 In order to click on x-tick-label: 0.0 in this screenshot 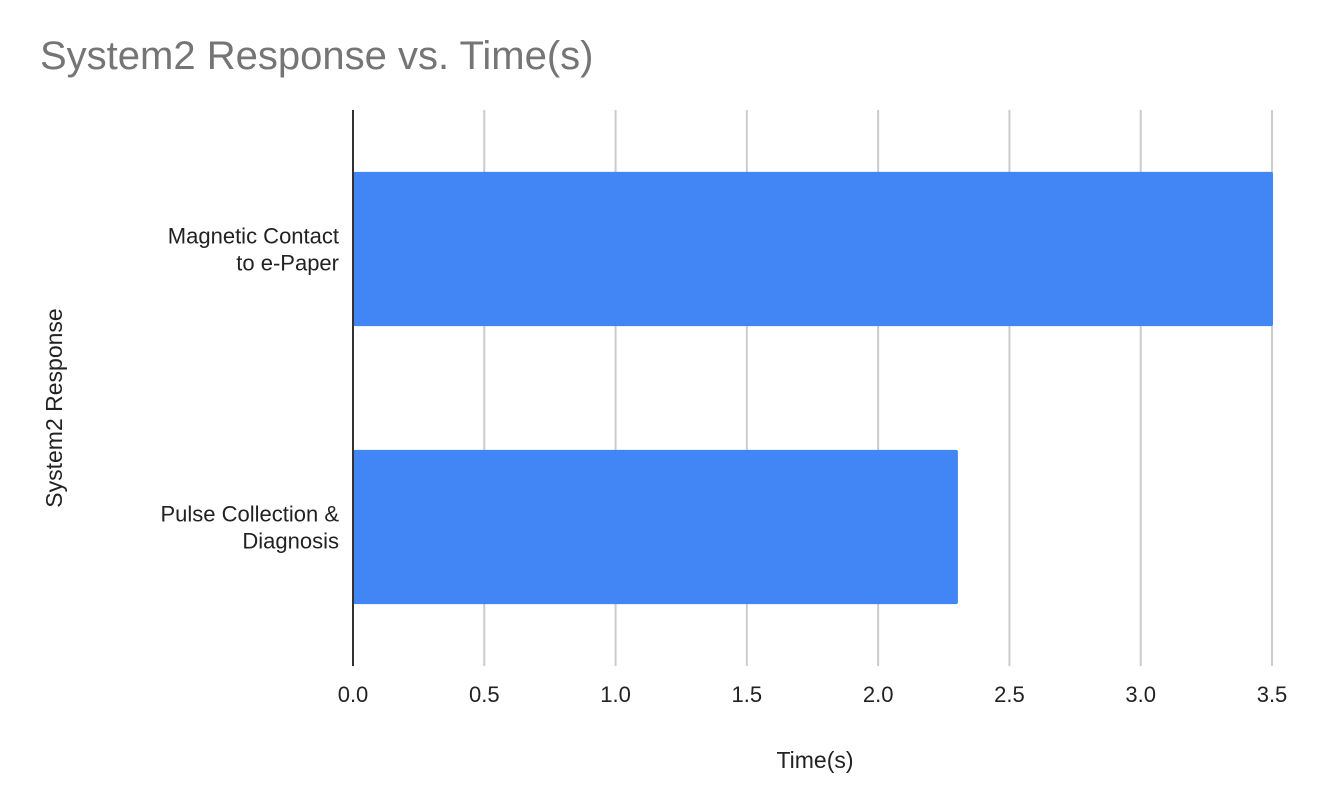, I will do `click(353, 694)`.